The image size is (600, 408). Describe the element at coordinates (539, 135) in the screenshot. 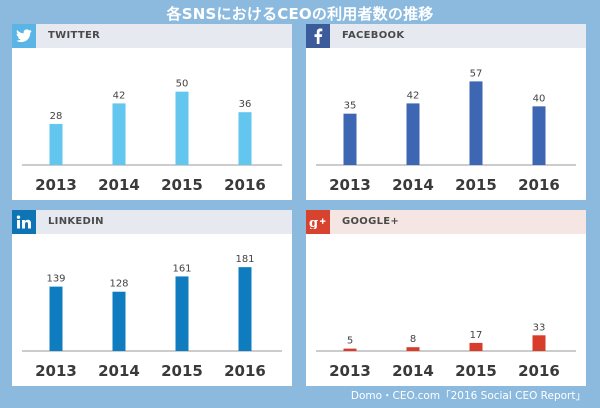

I see `facebook-bar-2016` at that location.